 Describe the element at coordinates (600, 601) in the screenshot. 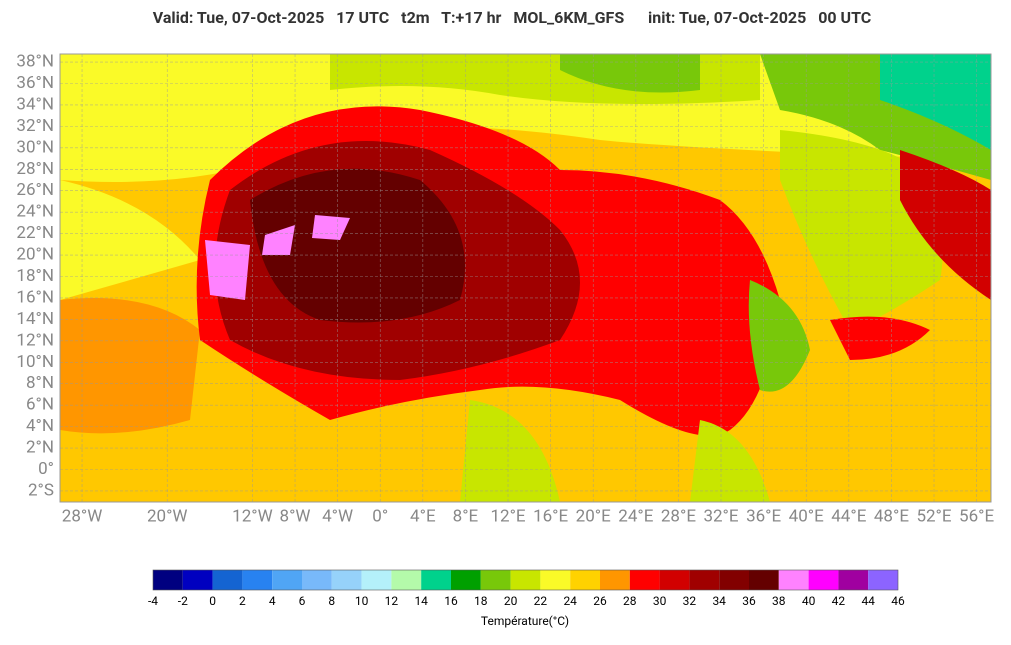

I see `colorbar-tick-label: 26` at that location.